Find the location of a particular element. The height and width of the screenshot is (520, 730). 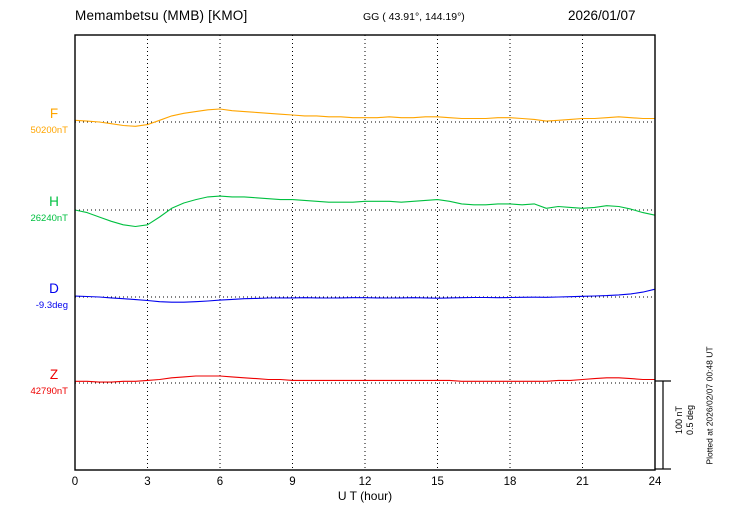

plotted-at-note: Plotted at 2026/02/07 00:48 UT is located at coordinates (709, 405).